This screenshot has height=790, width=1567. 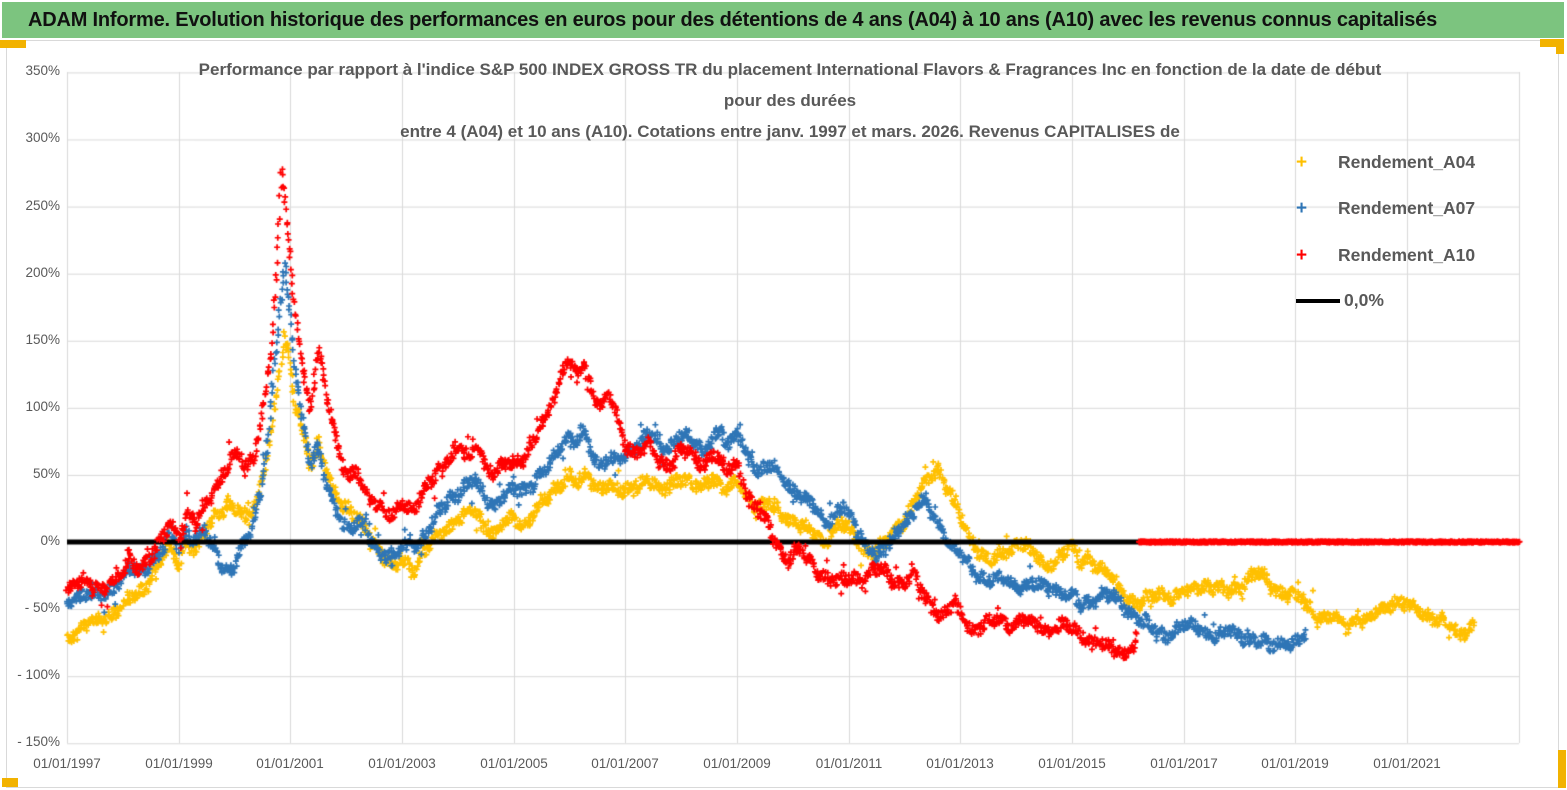 I want to click on legend-item-rendement-a10: + Rendement_A10, so click(x=1385, y=255).